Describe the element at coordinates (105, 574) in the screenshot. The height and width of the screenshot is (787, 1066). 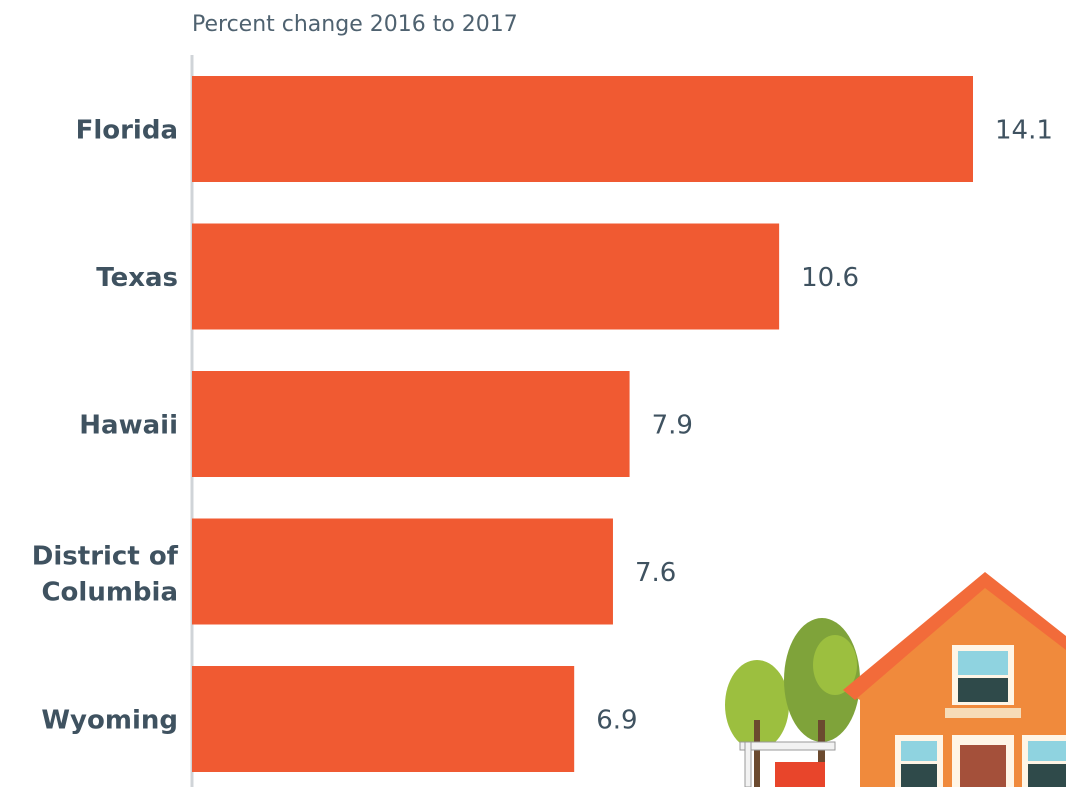
I see `category-label: District of Columbia` at that location.